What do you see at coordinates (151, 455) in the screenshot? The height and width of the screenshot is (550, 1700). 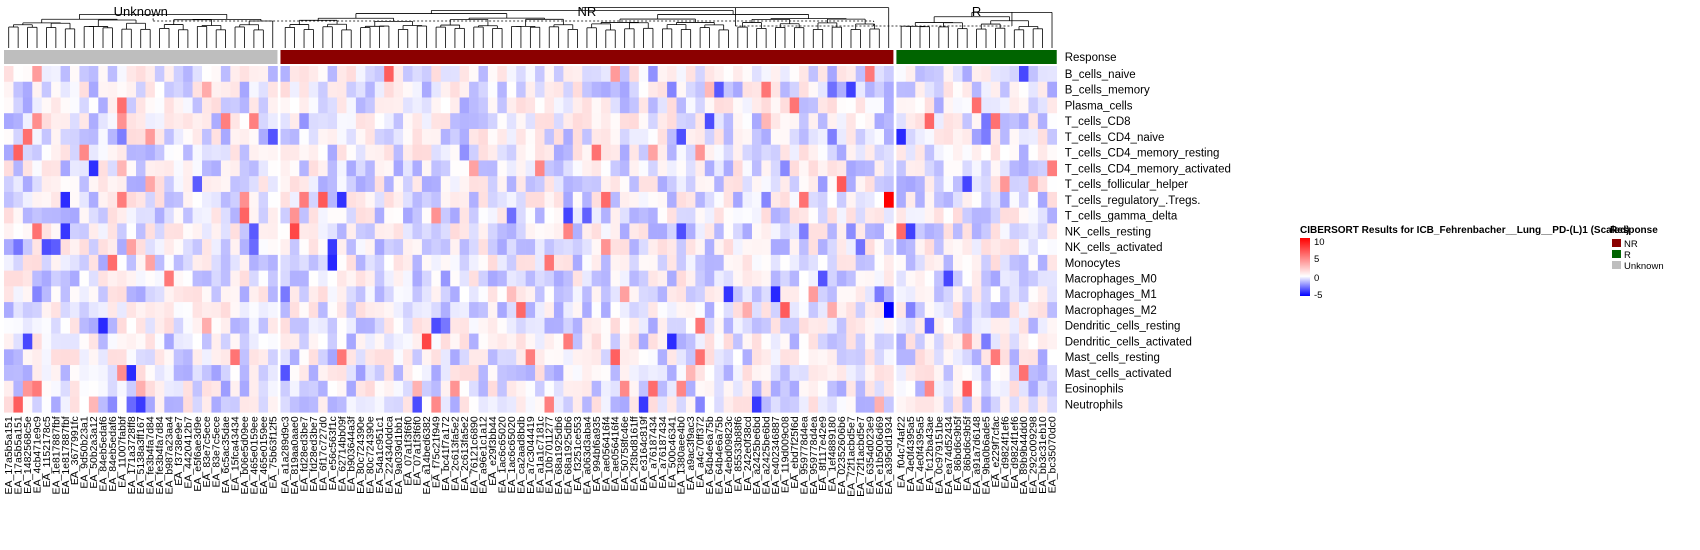 I see `column-label: EA_fe3b4fa7d84` at bounding box center [151, 455].